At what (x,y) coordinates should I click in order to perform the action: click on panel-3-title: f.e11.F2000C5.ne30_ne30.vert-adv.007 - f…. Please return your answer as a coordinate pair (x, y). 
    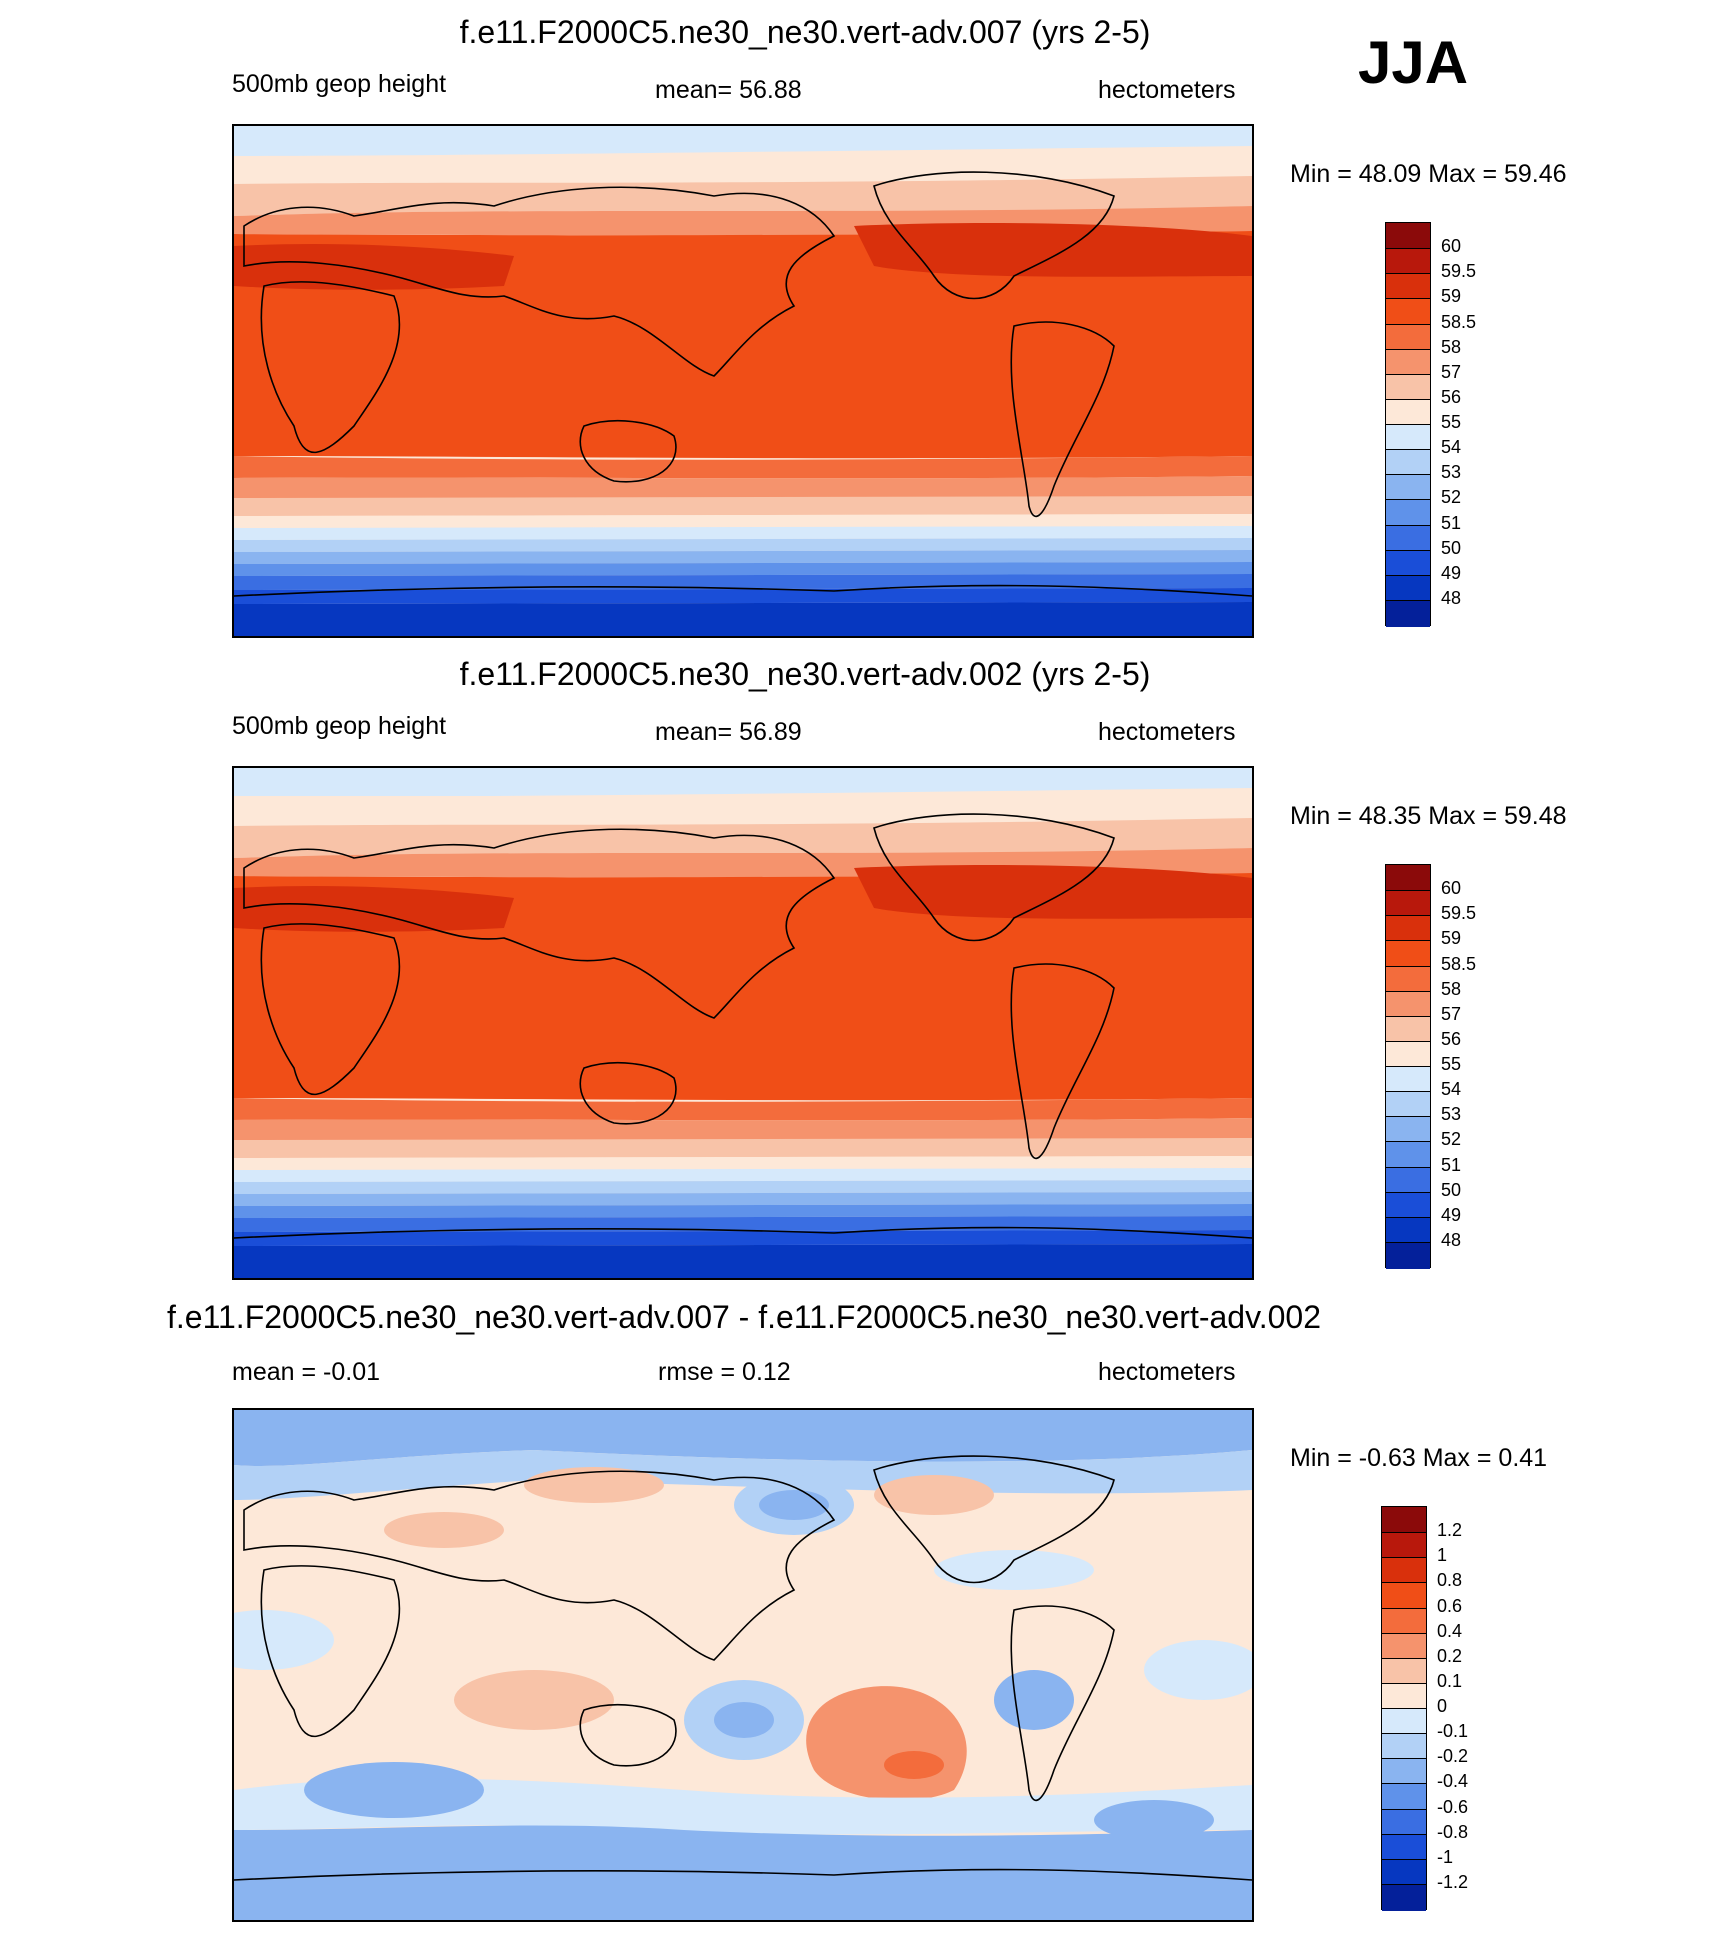
    Looking at the image, I should click on (744, 1317).